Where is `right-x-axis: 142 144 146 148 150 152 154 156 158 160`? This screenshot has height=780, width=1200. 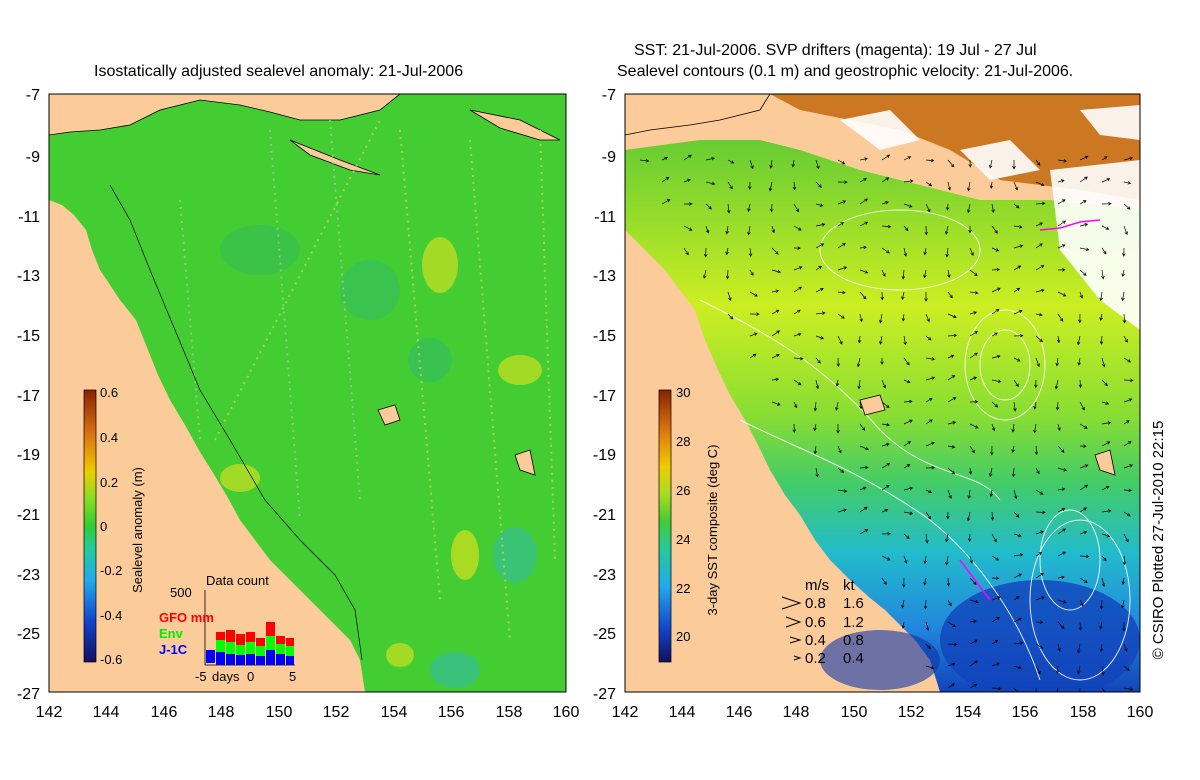 right-x-axis: 142 144 146 148 150 152 154 156 158 160 is located at coordinates (883, 712).